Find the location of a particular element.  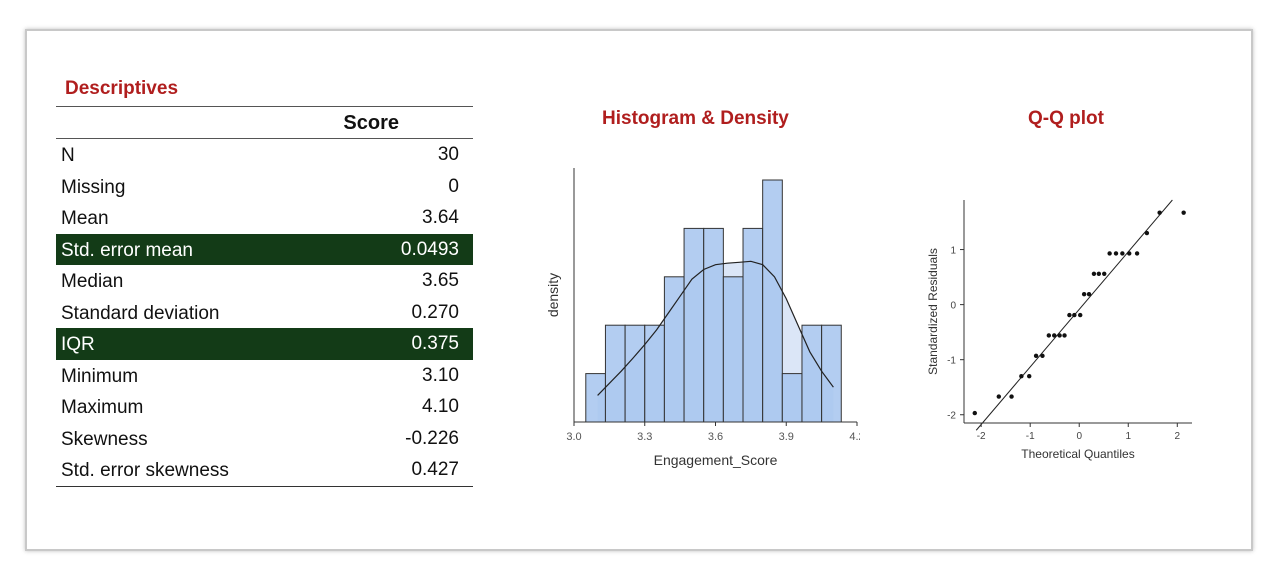

x-axis-label: Engagement_Score is located at coordinates (716, 460).